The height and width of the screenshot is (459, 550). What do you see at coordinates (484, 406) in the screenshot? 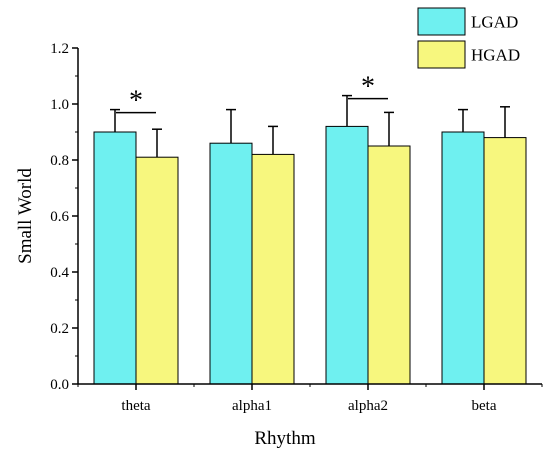
I see `x-tick-label-beta: beta` at bounding box center [484, 406].